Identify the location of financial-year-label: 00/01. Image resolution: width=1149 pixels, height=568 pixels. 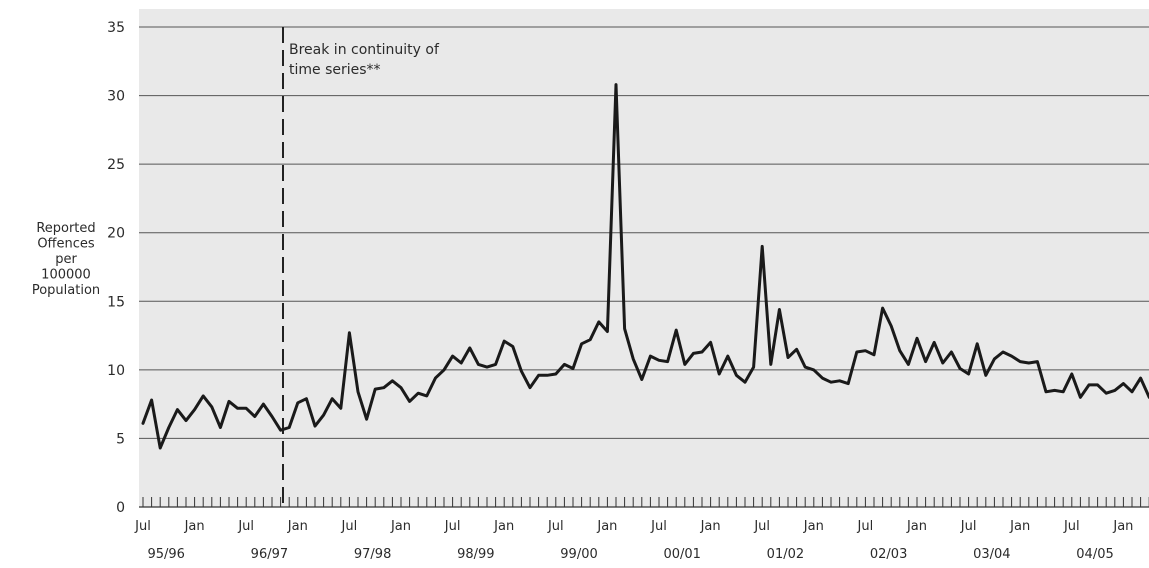
(681, 554).